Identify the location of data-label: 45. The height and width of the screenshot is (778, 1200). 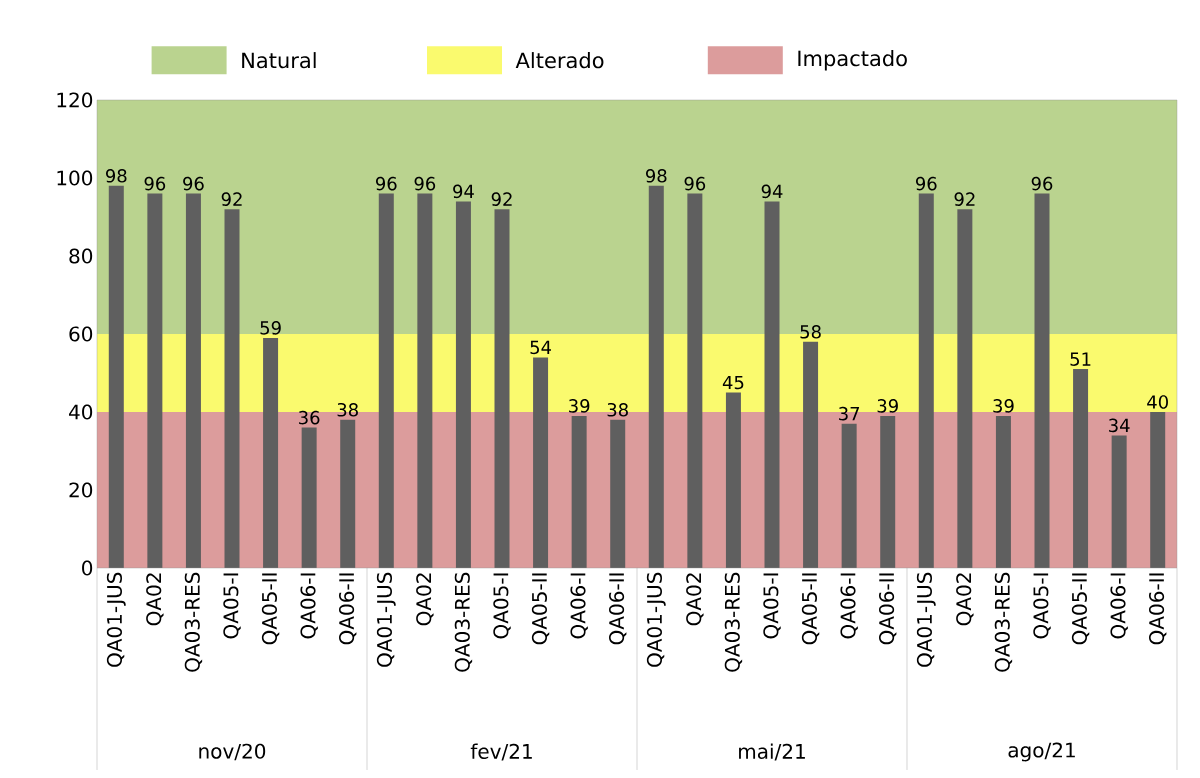
(733, 382).